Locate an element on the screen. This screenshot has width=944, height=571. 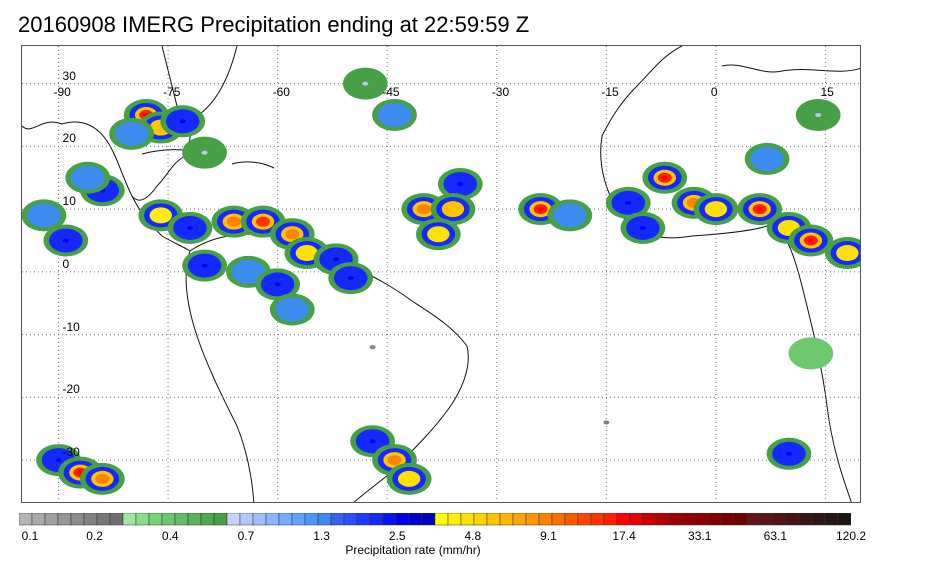
lat-tick-label: 30 is located at coordinates (69, 75).